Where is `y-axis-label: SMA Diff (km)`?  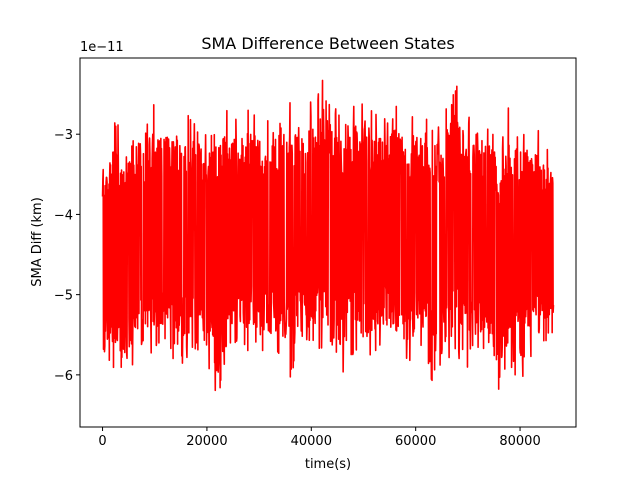 y-axis-label: SMA Diff (km) is located at coordinates (37, 242).